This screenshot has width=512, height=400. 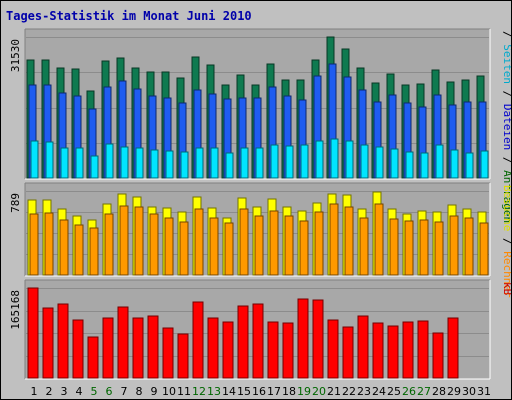 I want to click on x-tick-label-day-4: 4, so click(x=79, y=391).